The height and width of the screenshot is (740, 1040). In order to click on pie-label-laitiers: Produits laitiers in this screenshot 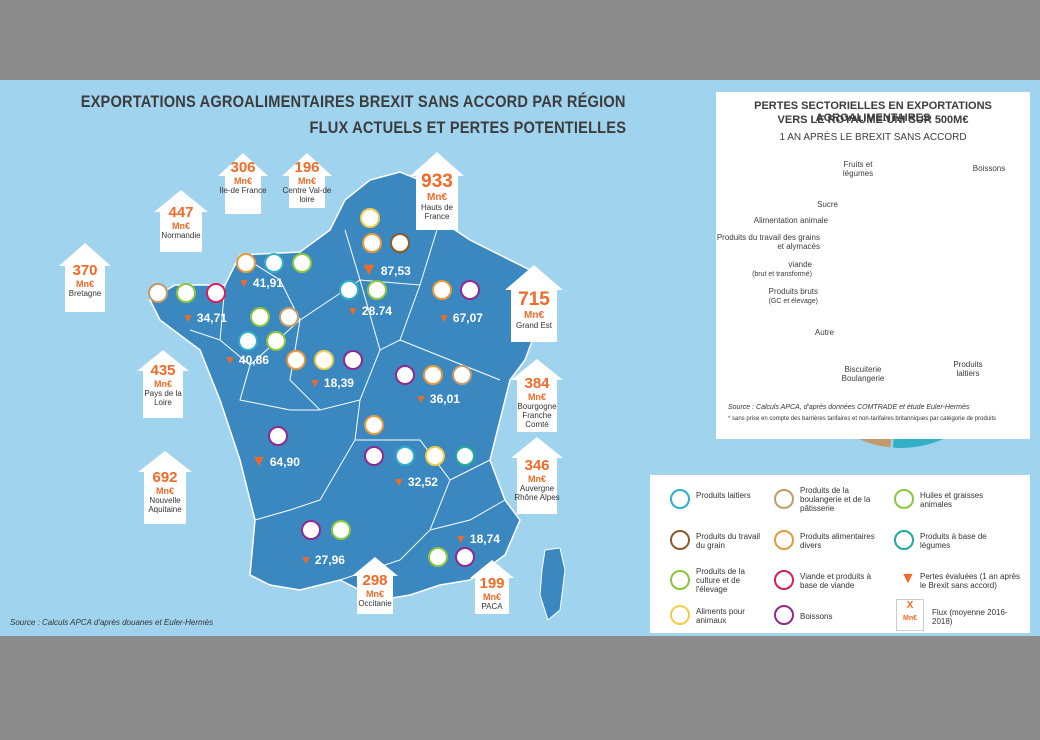, I will do `click(968, 369)`.